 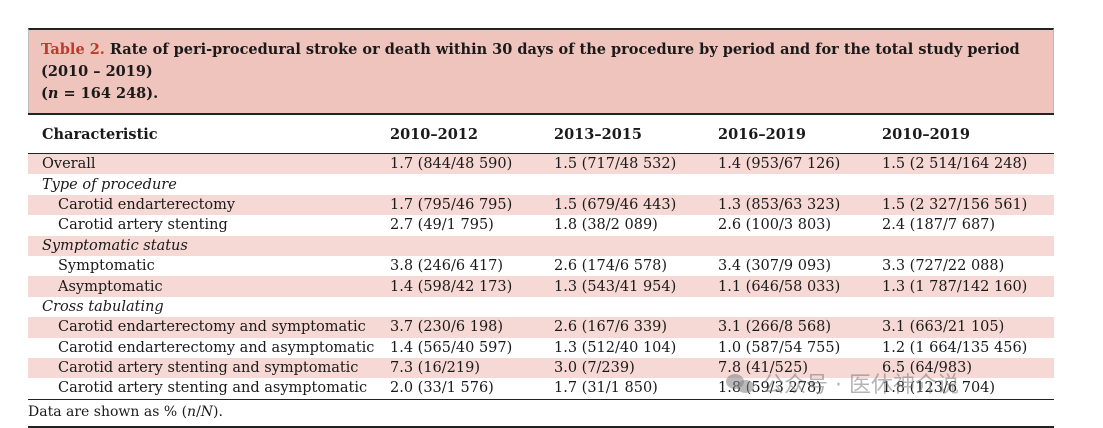 I want to click on table-cell: 7.3 (16/219), so click(x=472, y=368).